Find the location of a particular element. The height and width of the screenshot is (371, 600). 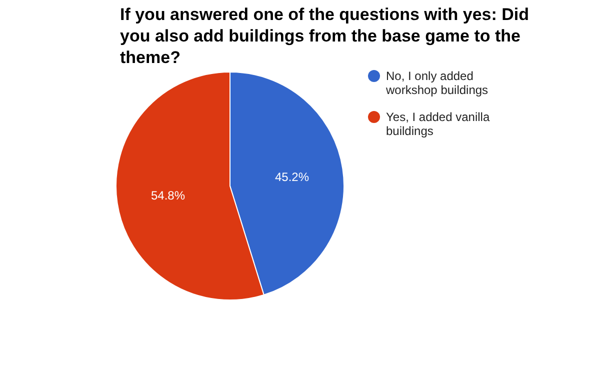

data-label: 45.2% is located at coordinates (292, 177).